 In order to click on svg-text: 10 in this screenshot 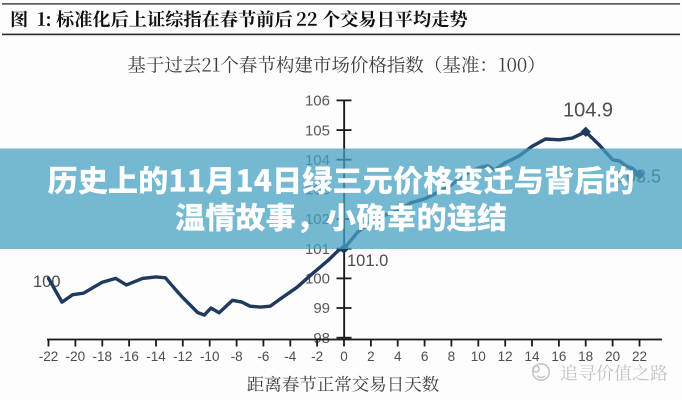, I will do `click(478, 356)`.